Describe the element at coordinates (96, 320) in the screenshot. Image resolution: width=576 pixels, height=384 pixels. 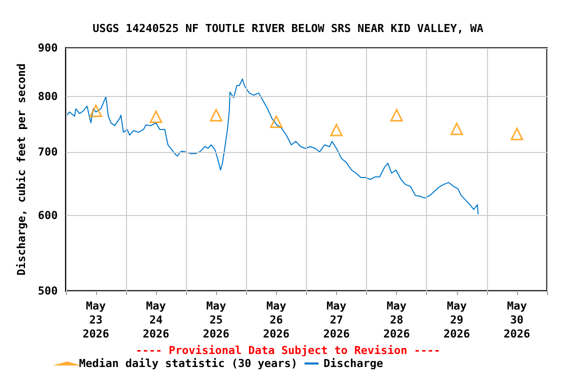
I see `x-tick-label: May 23 2026` at that location.